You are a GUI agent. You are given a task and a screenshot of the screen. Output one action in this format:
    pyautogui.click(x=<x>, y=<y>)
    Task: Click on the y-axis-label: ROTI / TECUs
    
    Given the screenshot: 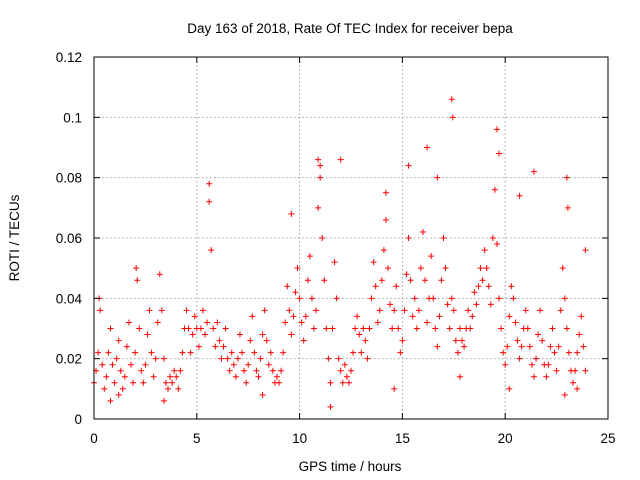 What is the action you would take?
    pyautogui.click(x=14, y=237)
    